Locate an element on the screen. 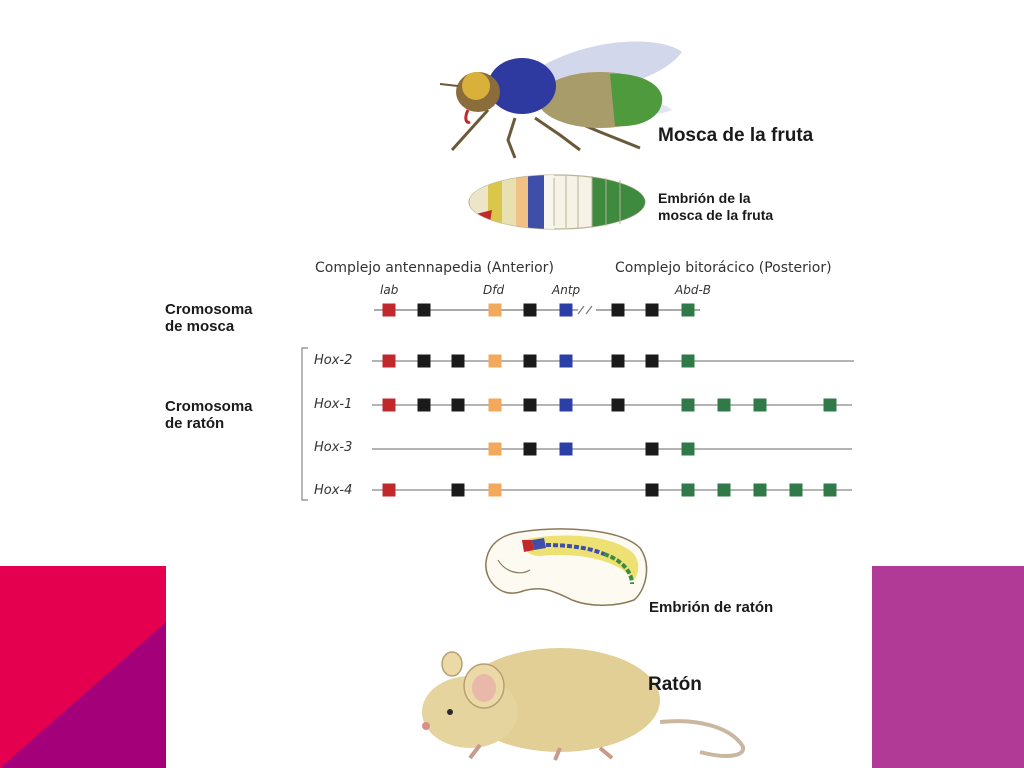  mouse-chromosome-bracket is located at coordinates (304, 424).